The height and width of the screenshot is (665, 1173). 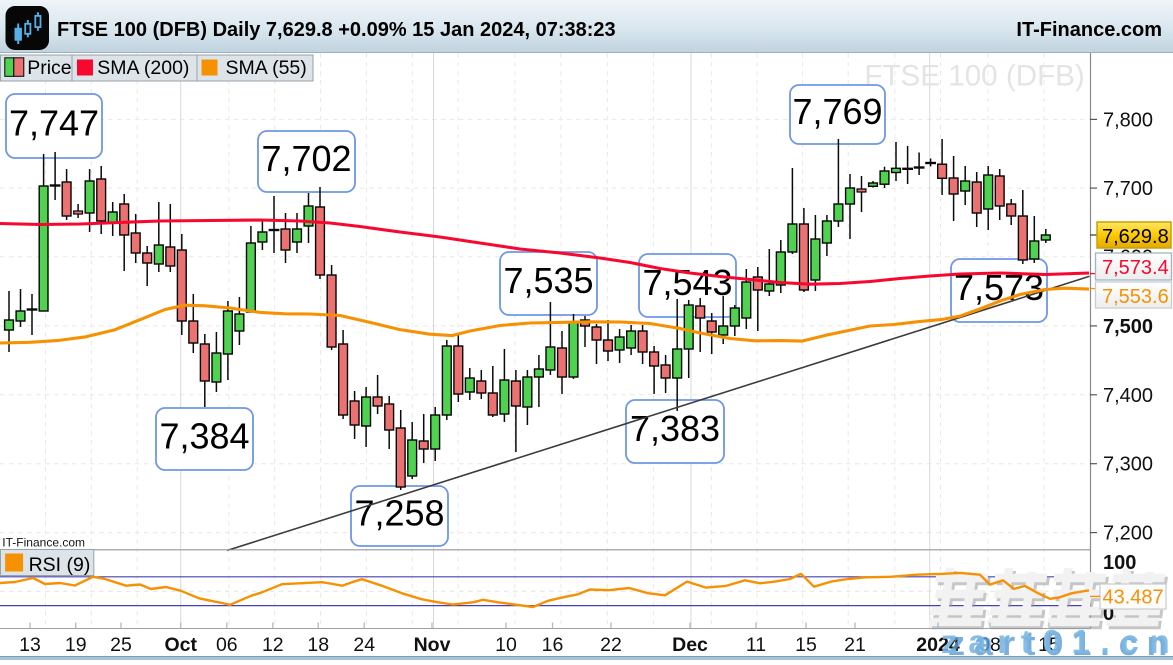 What do you see at coordinates (204, 436) in the screenshot?
I see `svg-text: 7,384` at bounding box center [204, 436].